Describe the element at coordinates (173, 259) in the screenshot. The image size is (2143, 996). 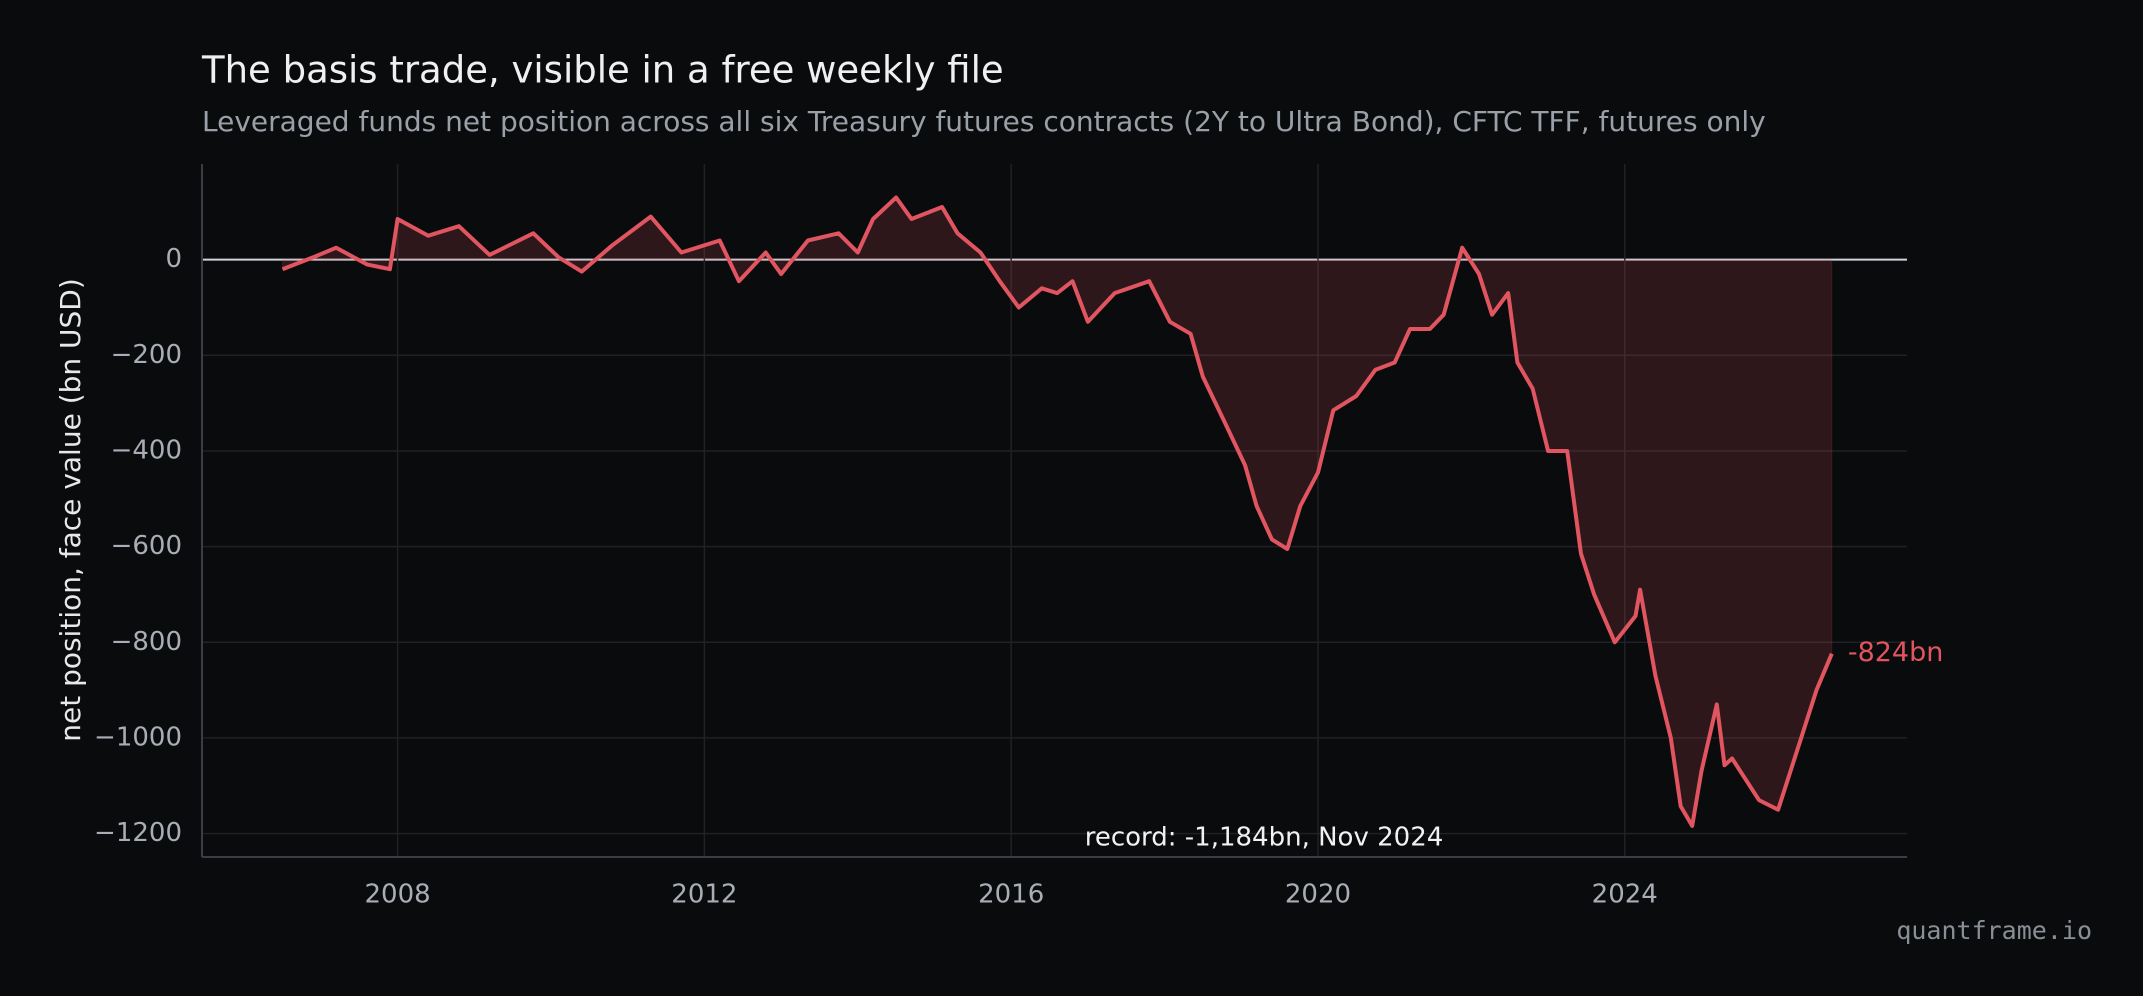
I see `y-tick-label: 0` at that location.